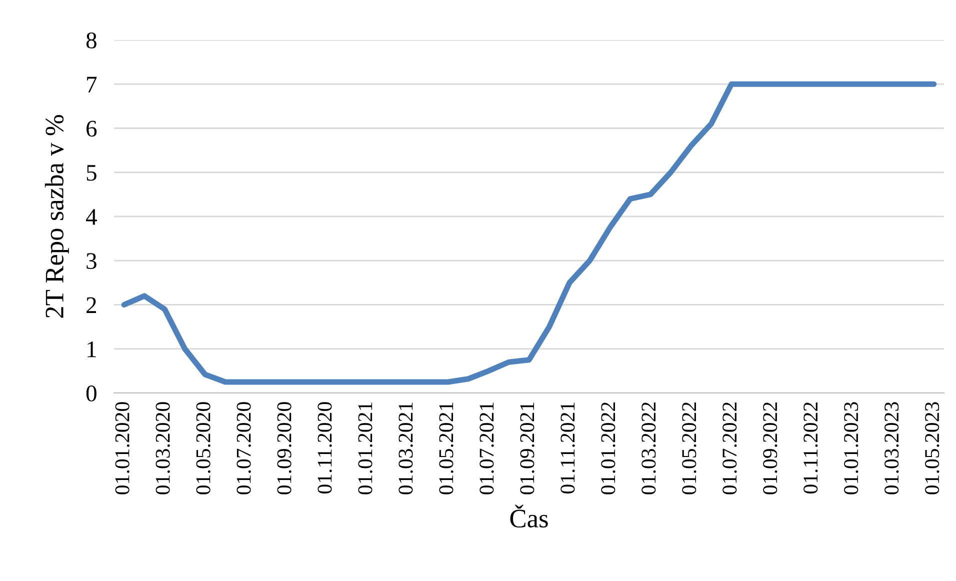 The image size is (956, 581). What do you see at coordinates (91, 128) in the screenshot?
I see `y-tick-label: 6` at bounding box center [91, 128].